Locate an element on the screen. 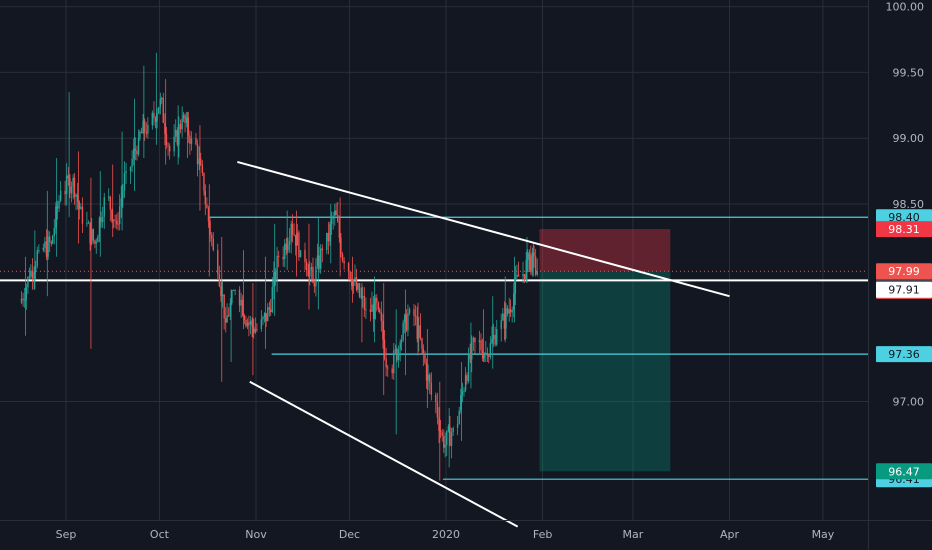 The width and height of the screenshot is (932, 550). y-tick-label: 100.00 is located at coordinates (905, 7).